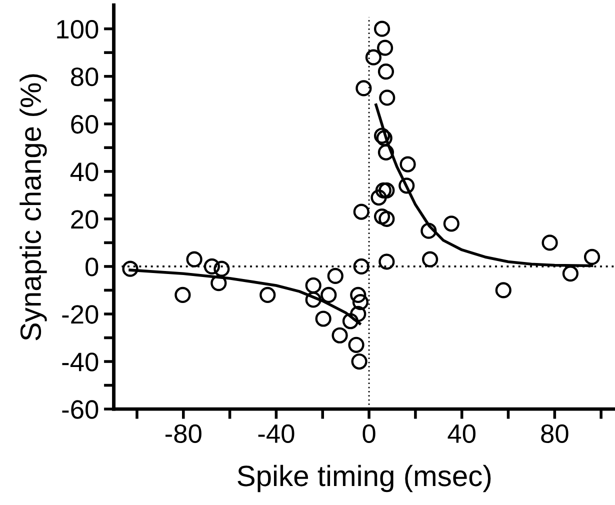  I want to click on y-tick-label: 0, so click(92, 267).